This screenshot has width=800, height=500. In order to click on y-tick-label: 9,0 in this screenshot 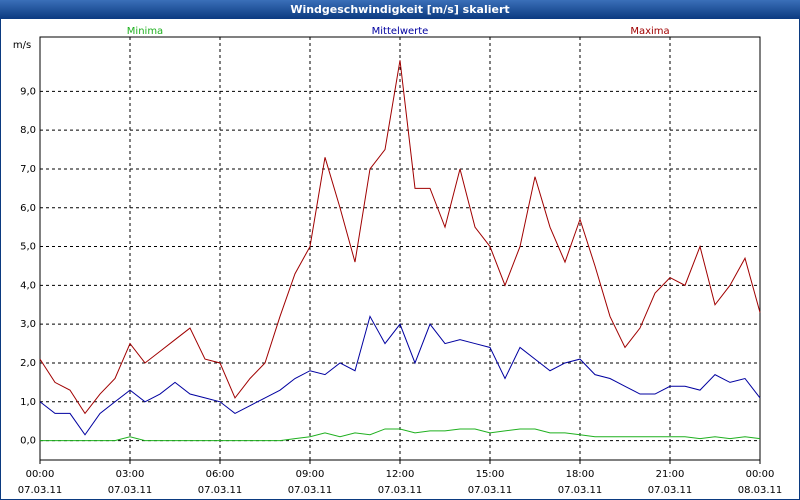, I will do `click(28, 91)`.